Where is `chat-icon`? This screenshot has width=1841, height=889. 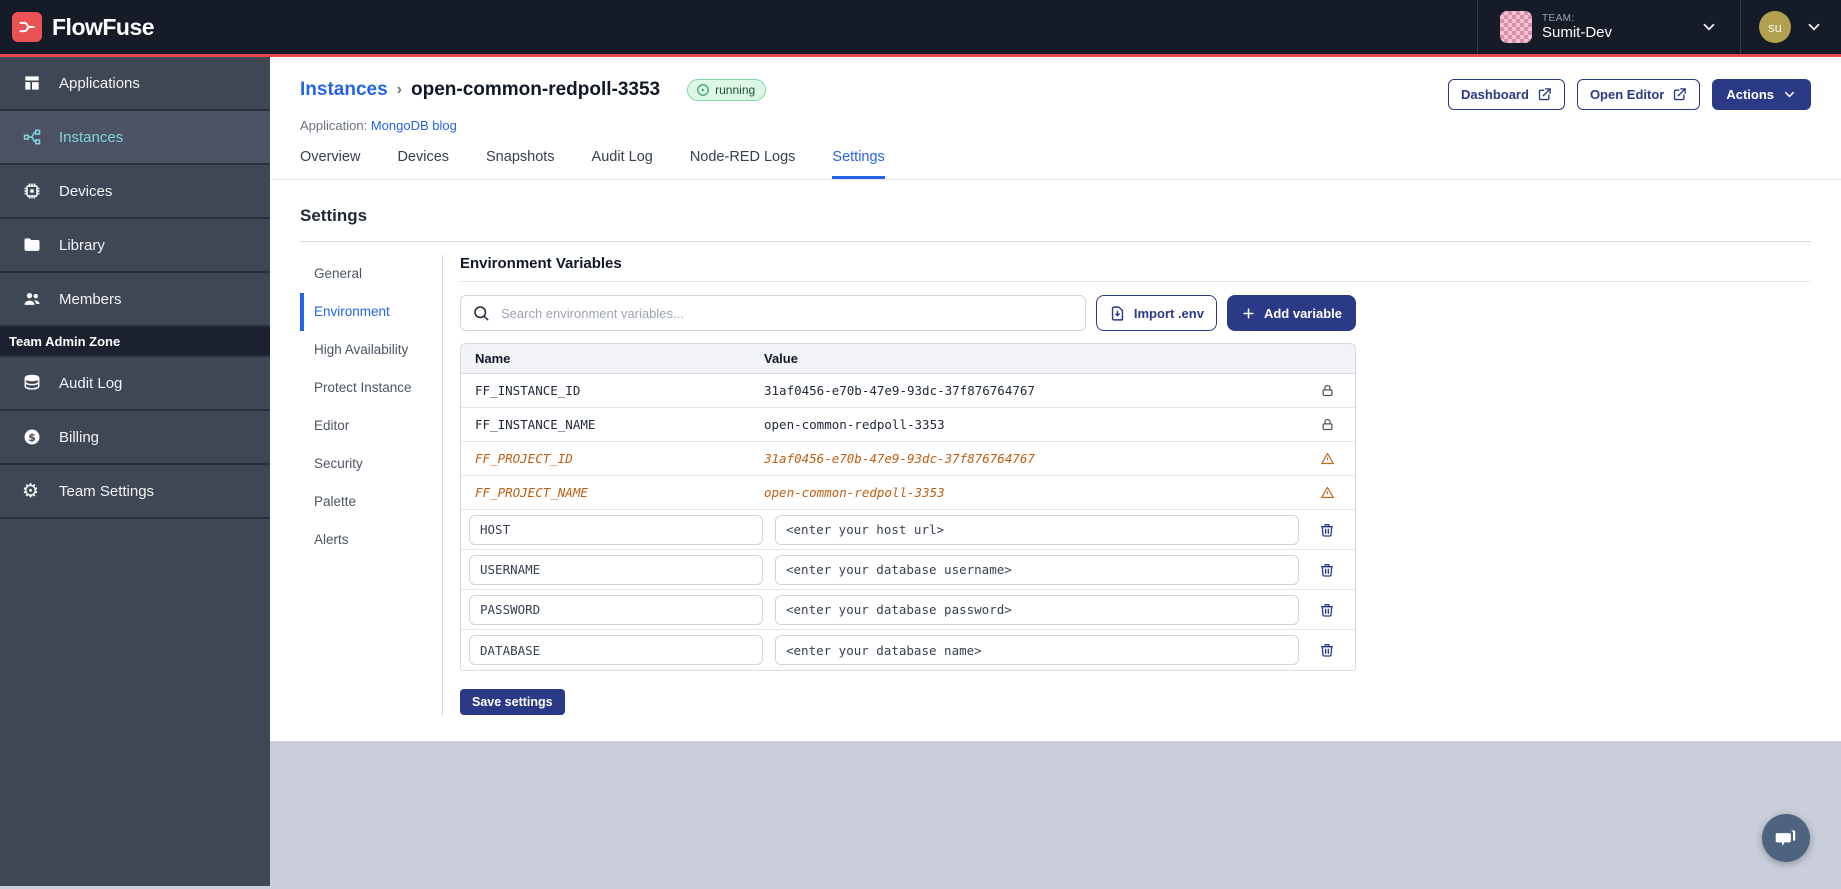 chat-icon is located at coordinates (1786, 838).